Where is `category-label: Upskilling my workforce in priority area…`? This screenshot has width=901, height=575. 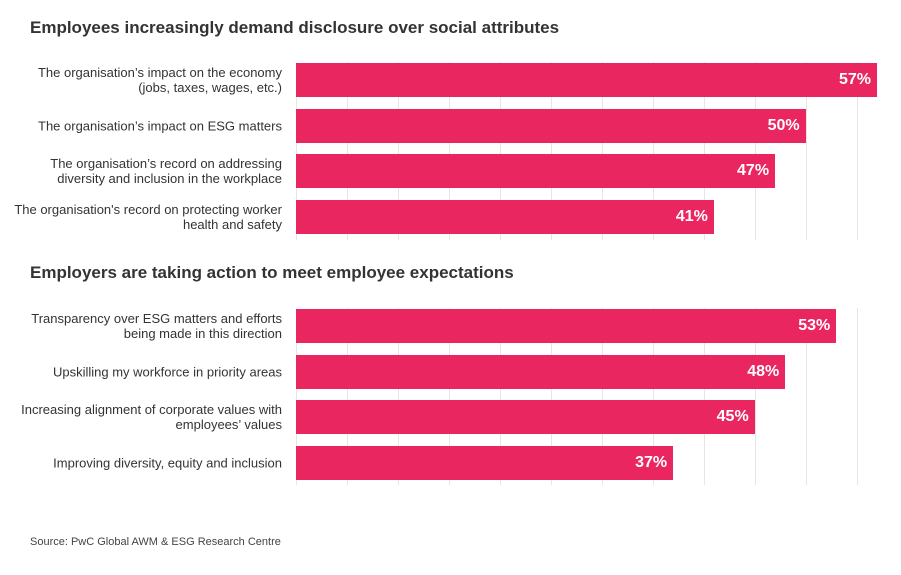
category-label: Upskilling my workforce in priority area… is located at coordinates (167, 372).